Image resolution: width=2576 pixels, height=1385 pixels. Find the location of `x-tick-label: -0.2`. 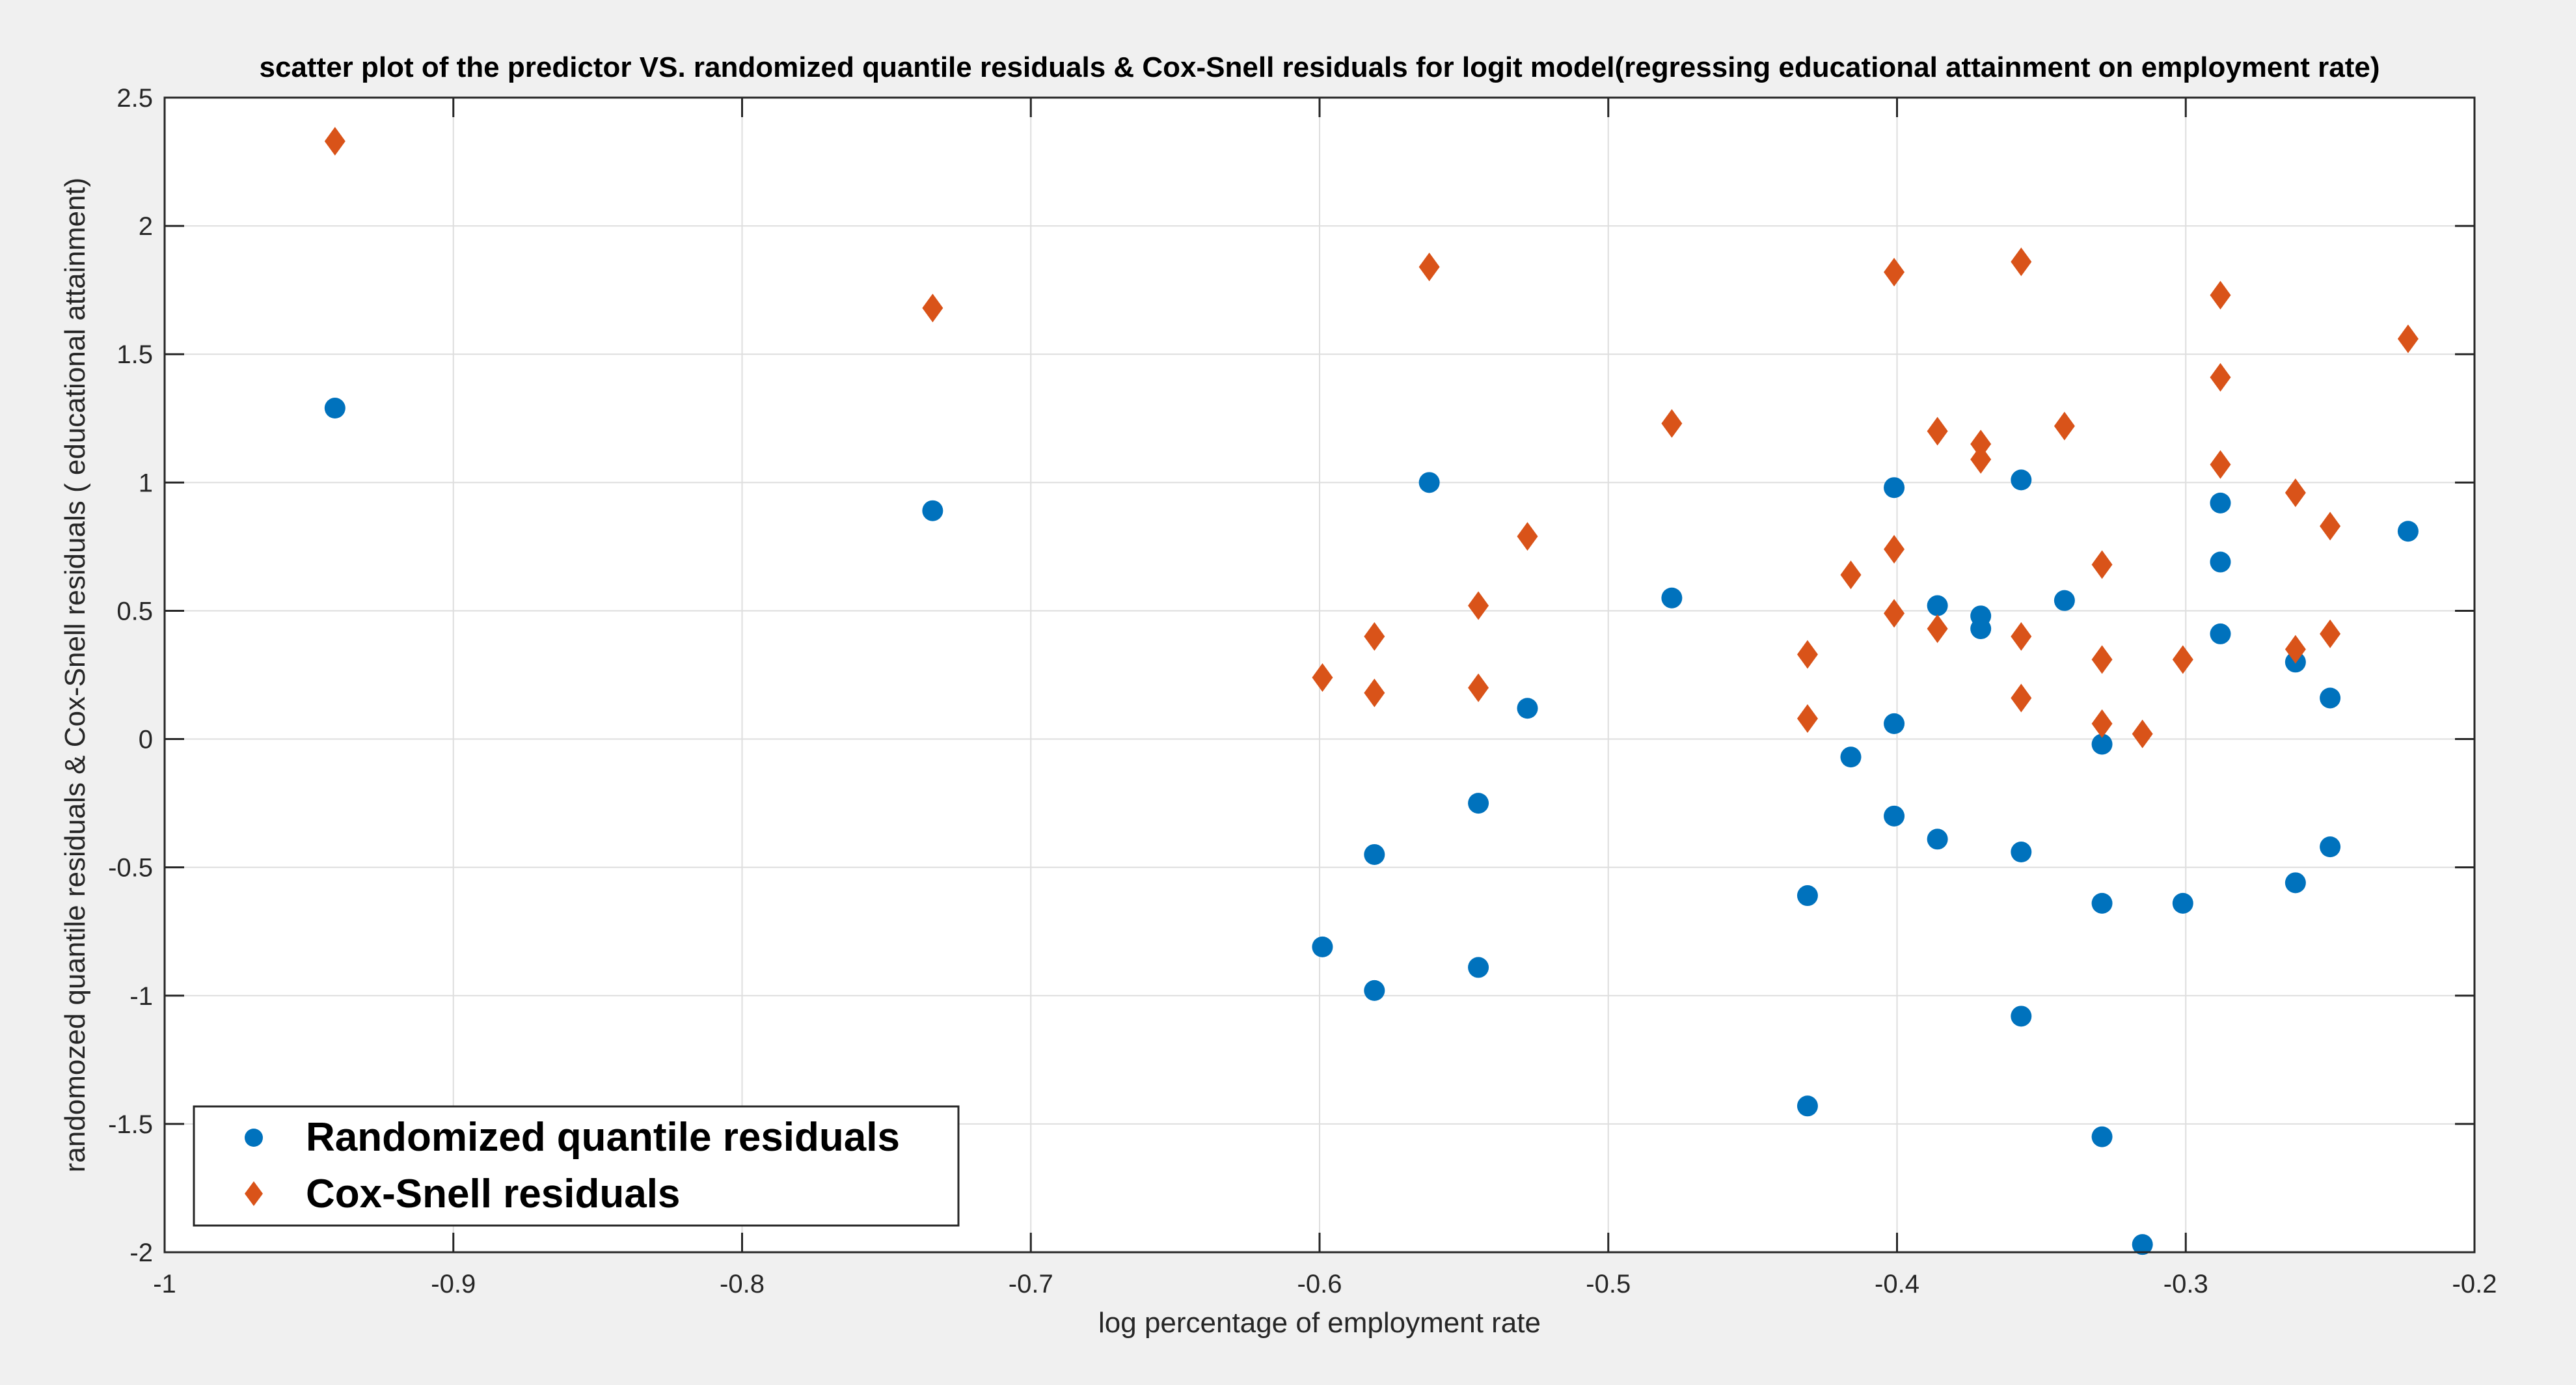

x-tick-label: -0.2 is located at coordinates (2474, 1284).